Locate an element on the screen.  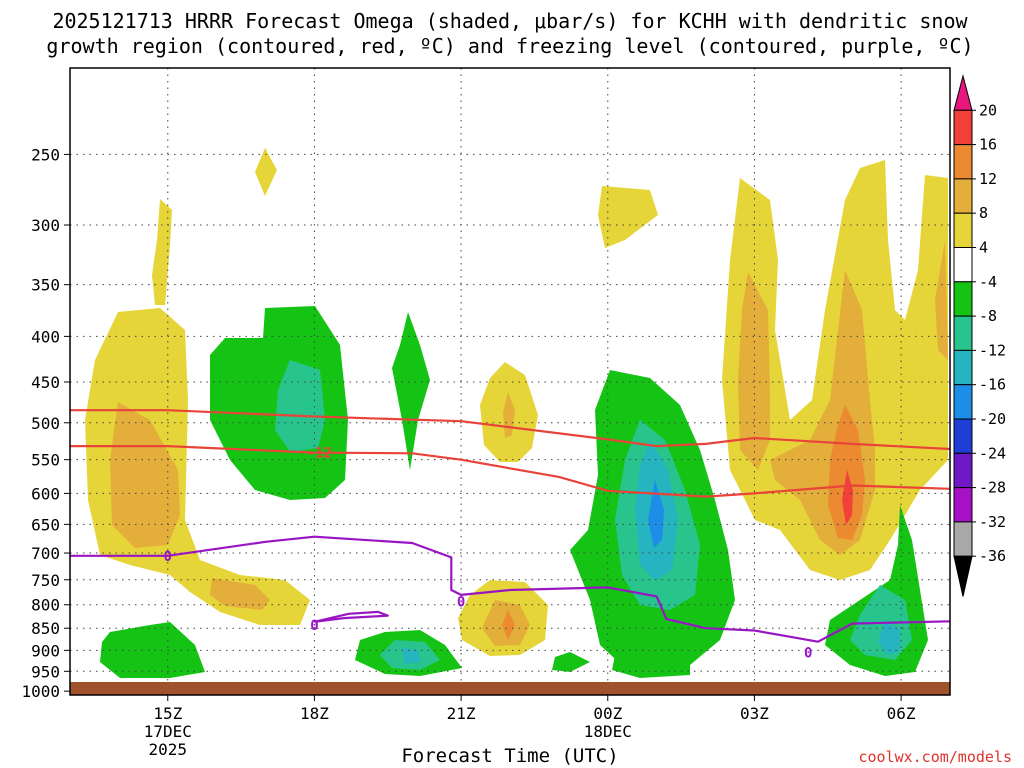
omega-region-yellow-small is located at coordinates (266, 172).